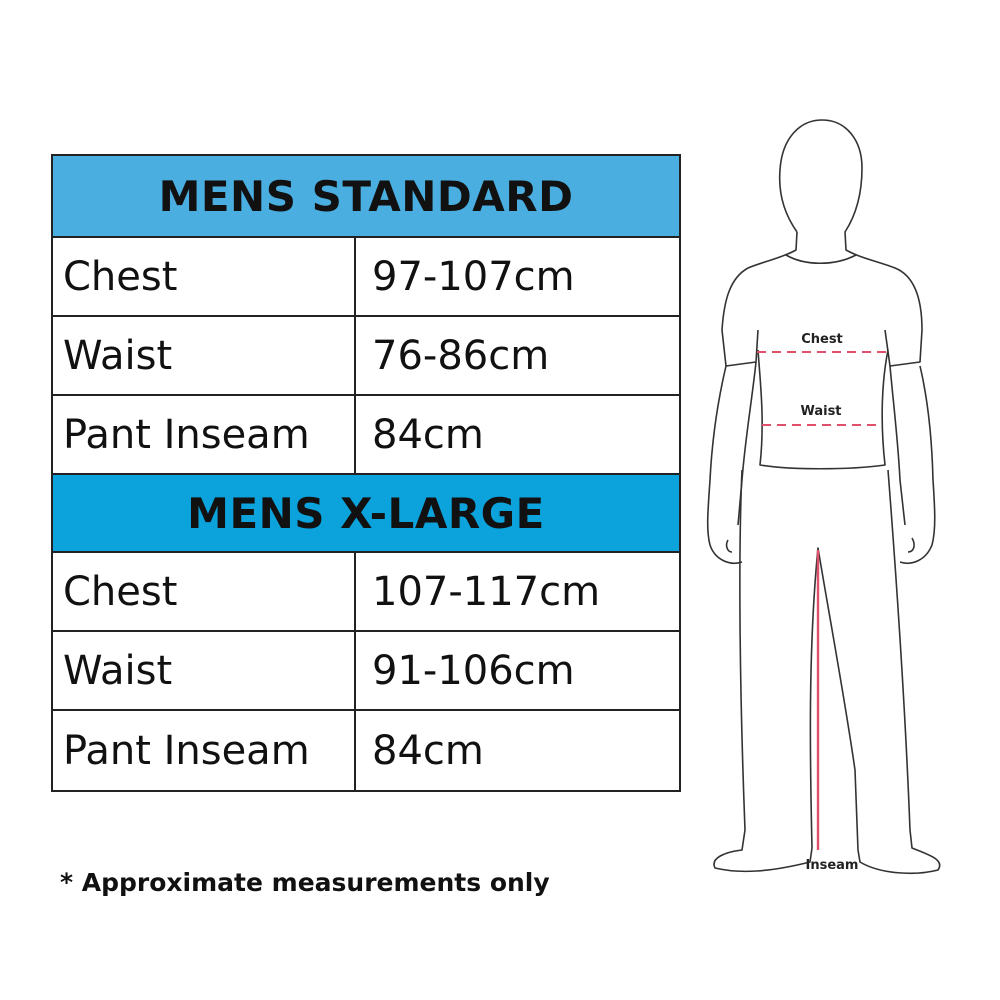 The height and width of the screenshot is (1000, 1000). I want to click on row-value: 97-107cm, so click(473, 276).